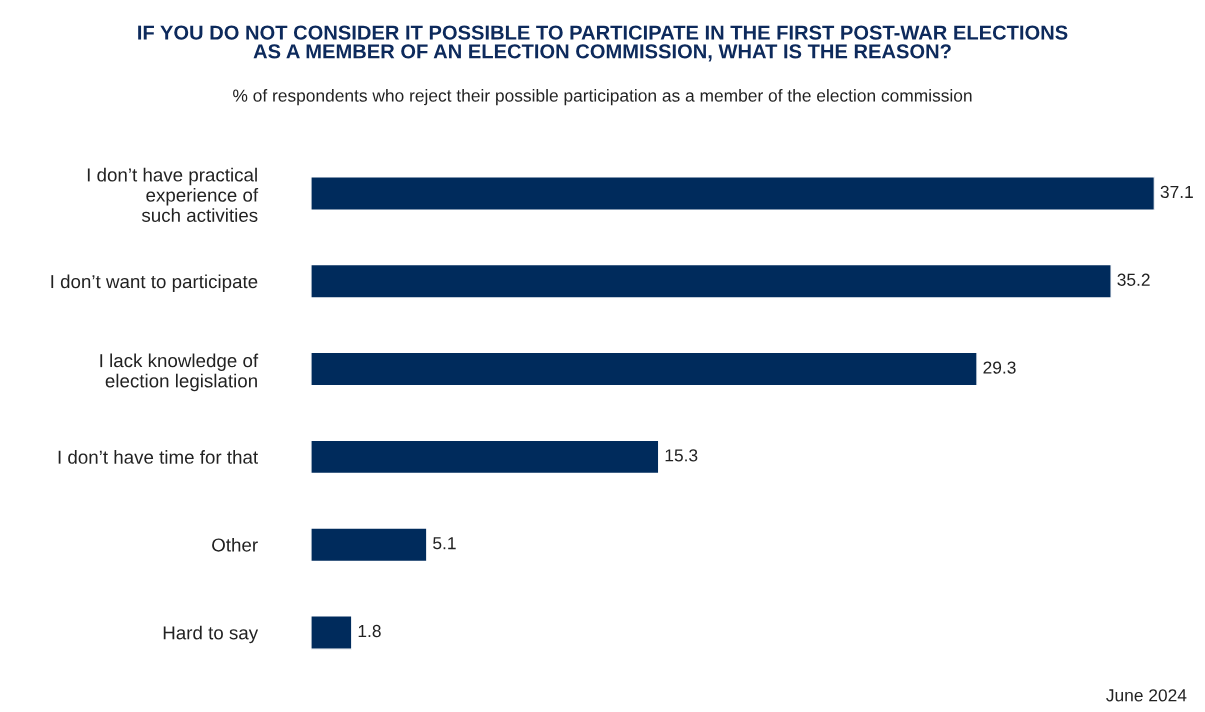 This screenshot has height=712, width=1205. What do you see at coordinates (211, 634) in the screenshot?
I see `y-tick-label: Hard to say` at bounding box center [211, 634].